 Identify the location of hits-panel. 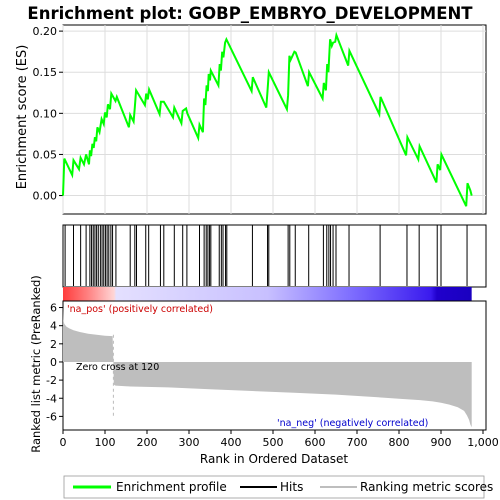
(274, 262).